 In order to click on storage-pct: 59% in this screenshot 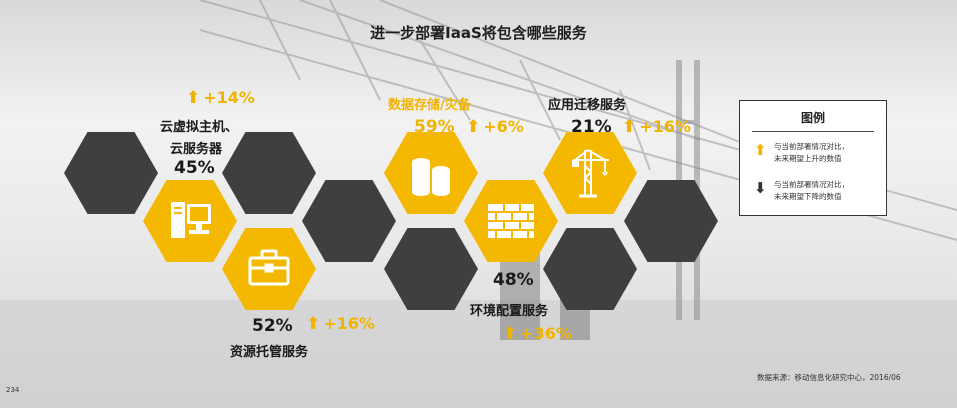, I will do `click(434, 127)`.